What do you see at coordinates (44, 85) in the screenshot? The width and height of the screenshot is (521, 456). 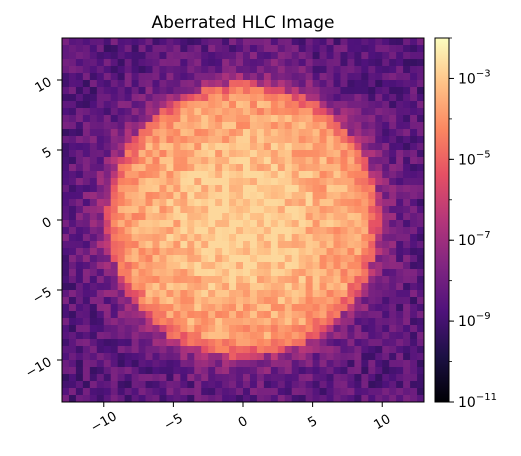 I see `y-tick-label: 10` at bounding box center [44, 85].